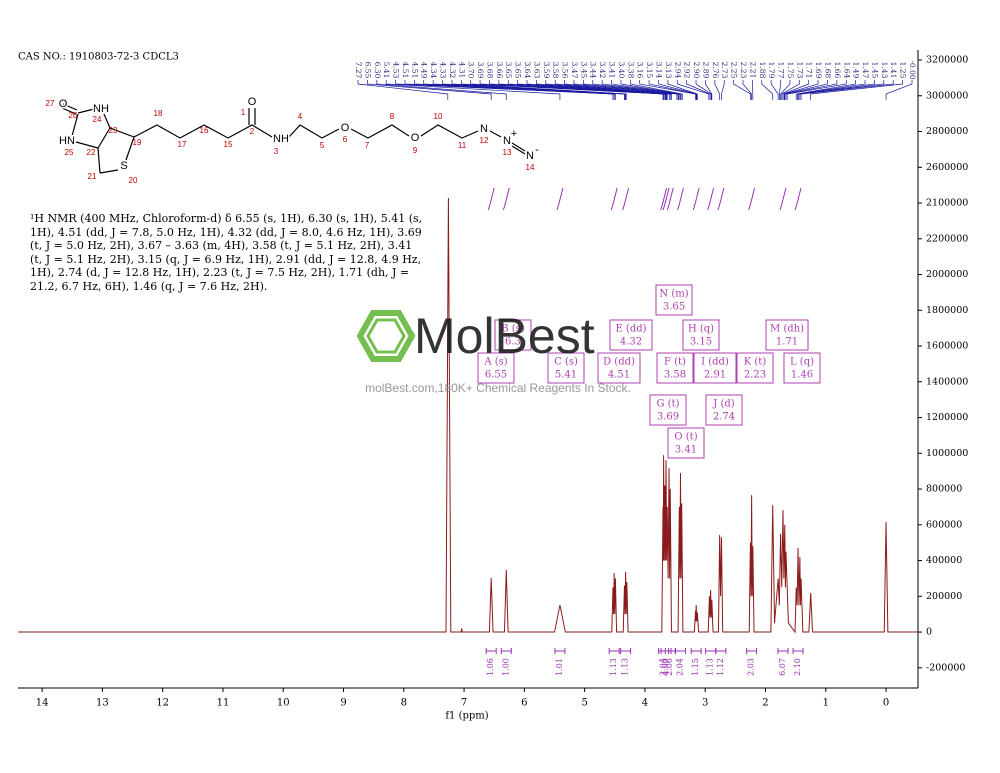 The height and width of the screenshot is (773, 1000). Describe the element at coordinates (625, 667) in the screenshot. I see `integral-label: 1.13` at that location.